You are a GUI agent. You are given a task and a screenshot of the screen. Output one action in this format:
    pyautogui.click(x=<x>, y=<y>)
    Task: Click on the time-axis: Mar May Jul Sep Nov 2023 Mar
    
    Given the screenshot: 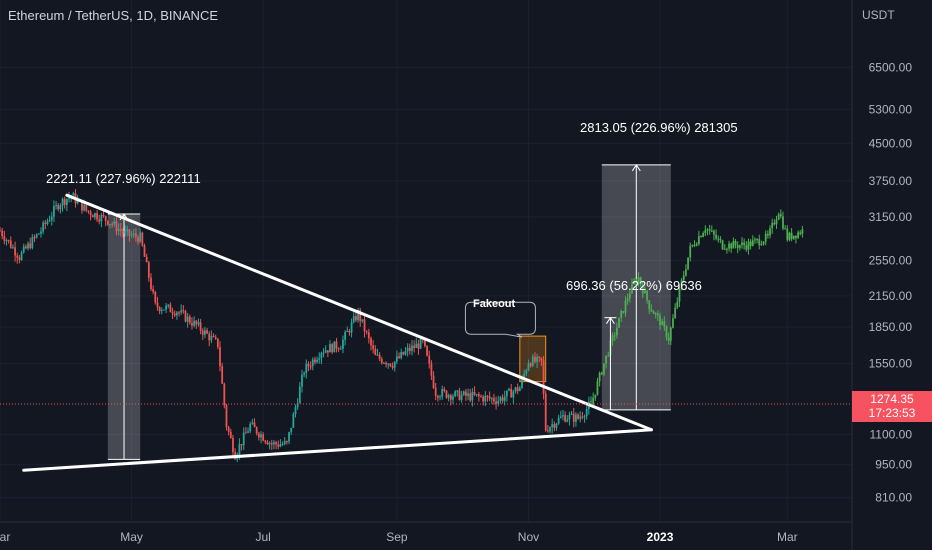 What is the action you would take?
    pyautogui.click(x=399, y=537)
    